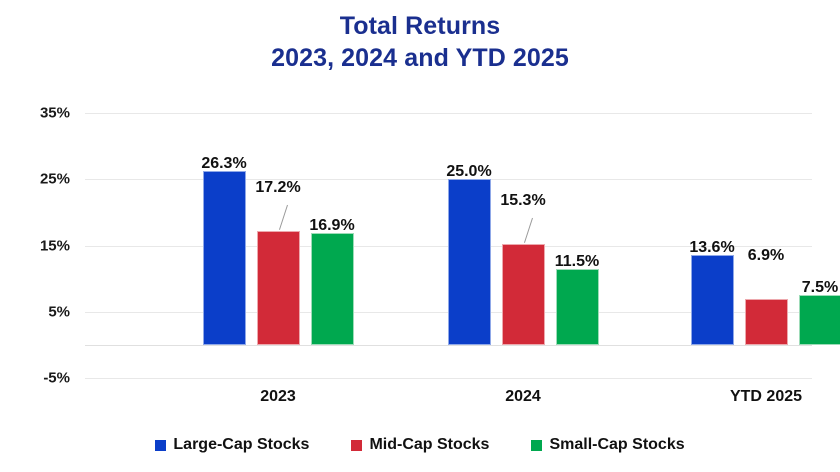 This screenshot has width=840, height=472. Describe the element at coordinates (54, 179) in the screenshot. I see `y-axis-tick-label: 25%` at that location.